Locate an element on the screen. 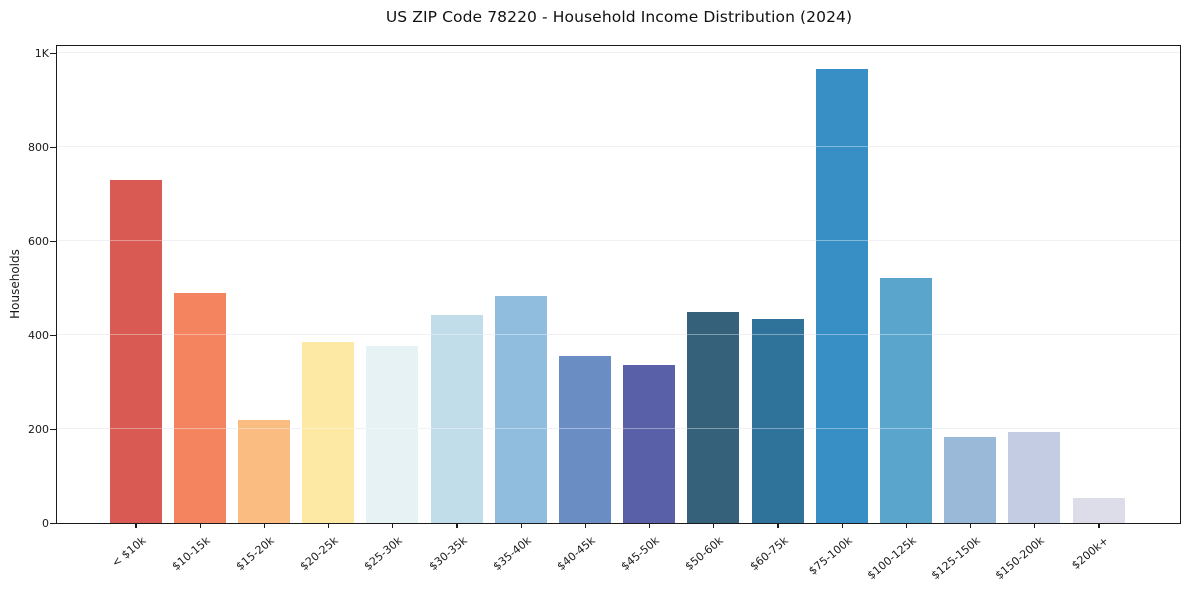 This screenshot has height=590, width=1189. bar-40-45k is located at coordinates (584, 439).